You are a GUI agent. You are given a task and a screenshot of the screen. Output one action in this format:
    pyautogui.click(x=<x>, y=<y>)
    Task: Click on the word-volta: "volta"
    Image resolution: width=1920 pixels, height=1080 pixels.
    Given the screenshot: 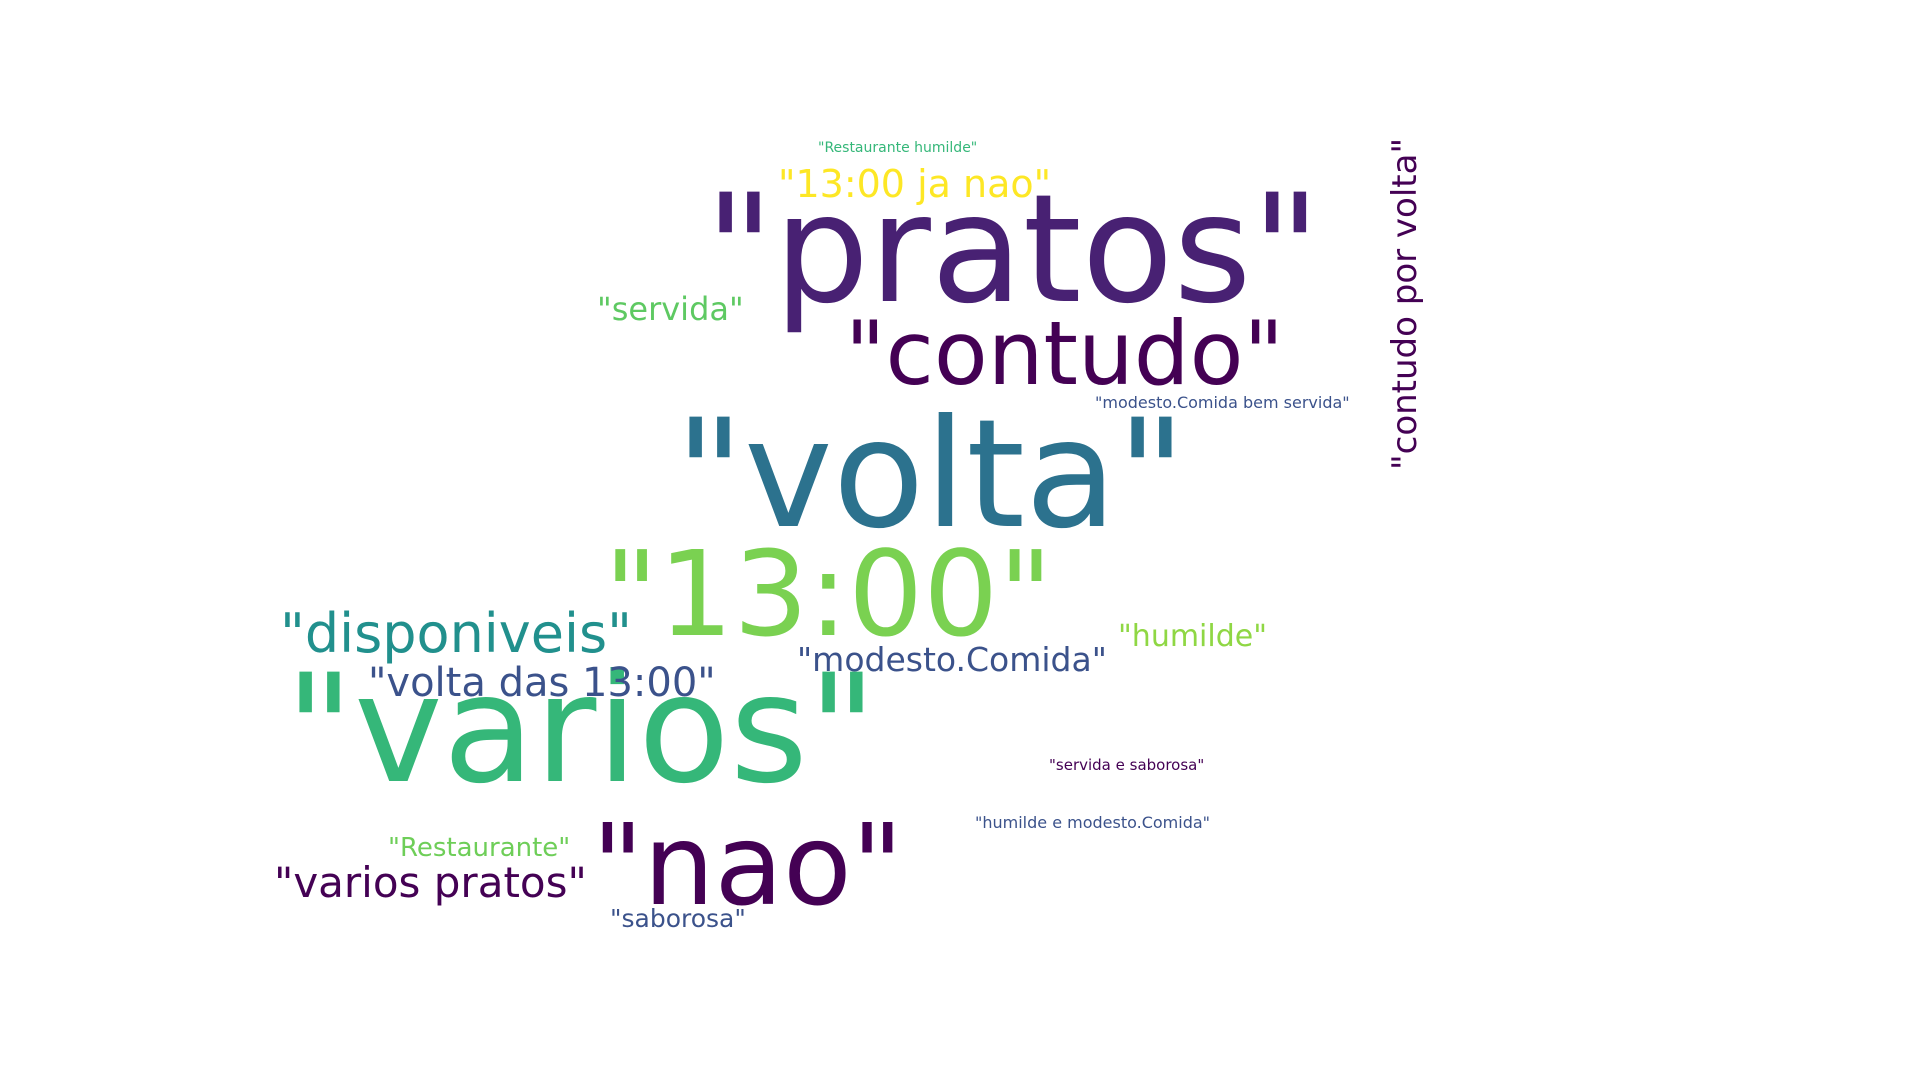 What is the action you would take?
    pyautogui.click(x=930, y=475)
    